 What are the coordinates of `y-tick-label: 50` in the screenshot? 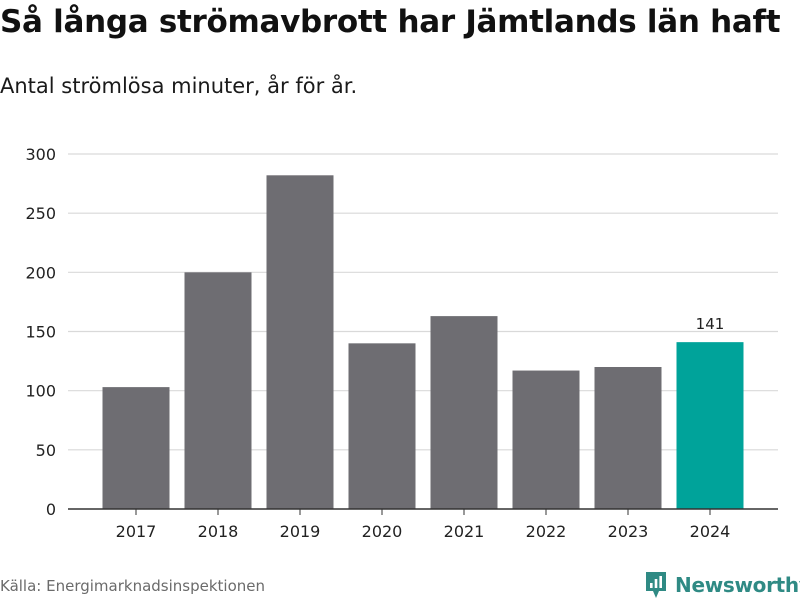 It's located at (46, 450).